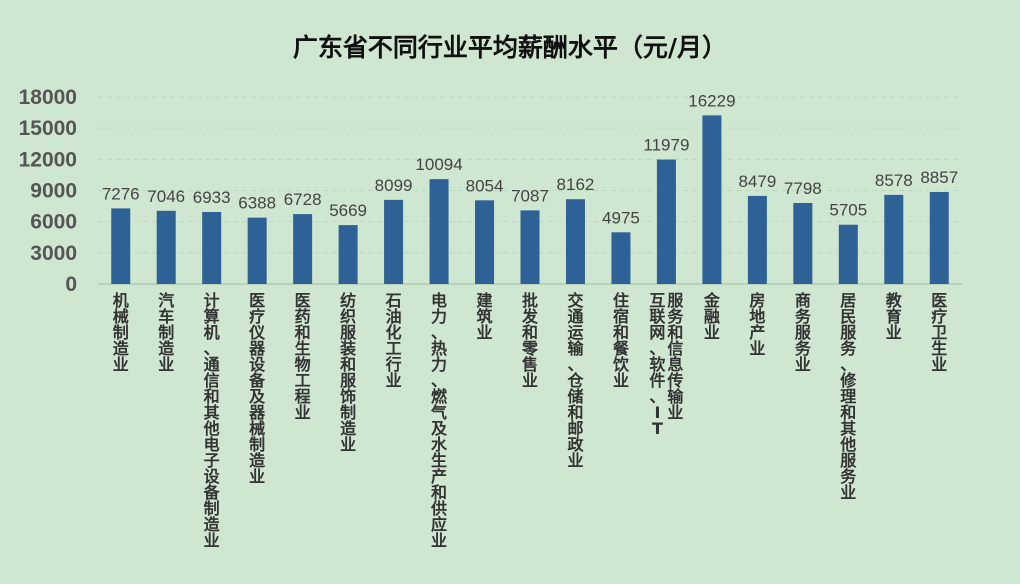  Describe the element at coordinates (53, 222) in the screenshot. I see `y-tick-label: 6000` at that location.